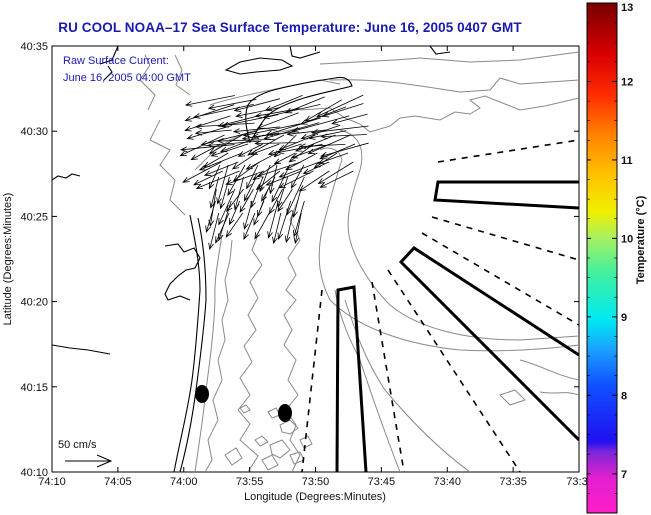  Describe the element at coordinates (250, 482) in the screenshot. I see `x-tick-label: 73:55` at that location.